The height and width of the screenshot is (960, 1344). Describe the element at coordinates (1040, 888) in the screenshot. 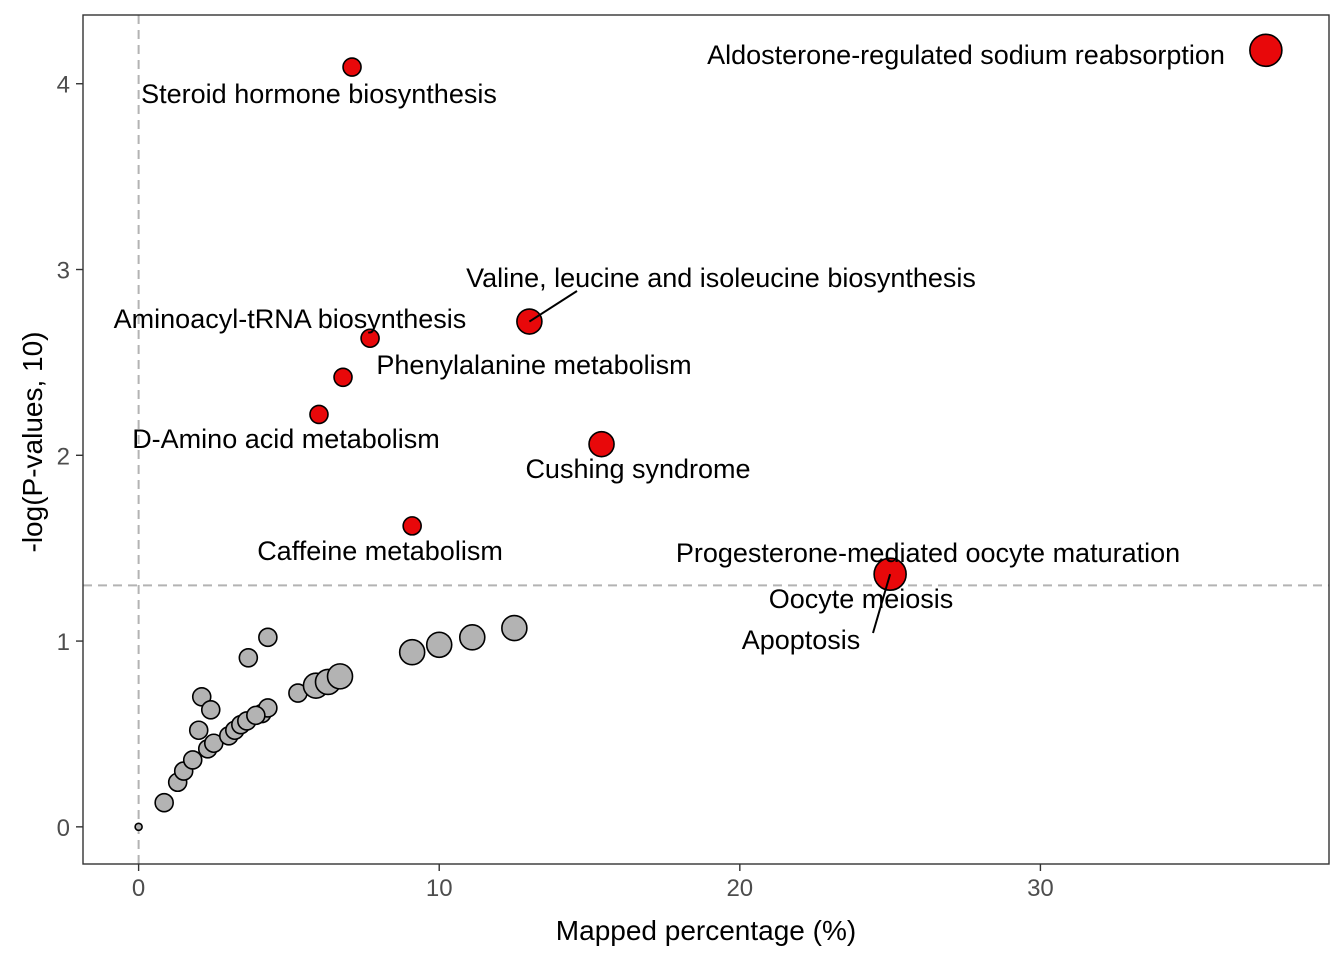

I see `x-axis-tick-label: 30` at that location.